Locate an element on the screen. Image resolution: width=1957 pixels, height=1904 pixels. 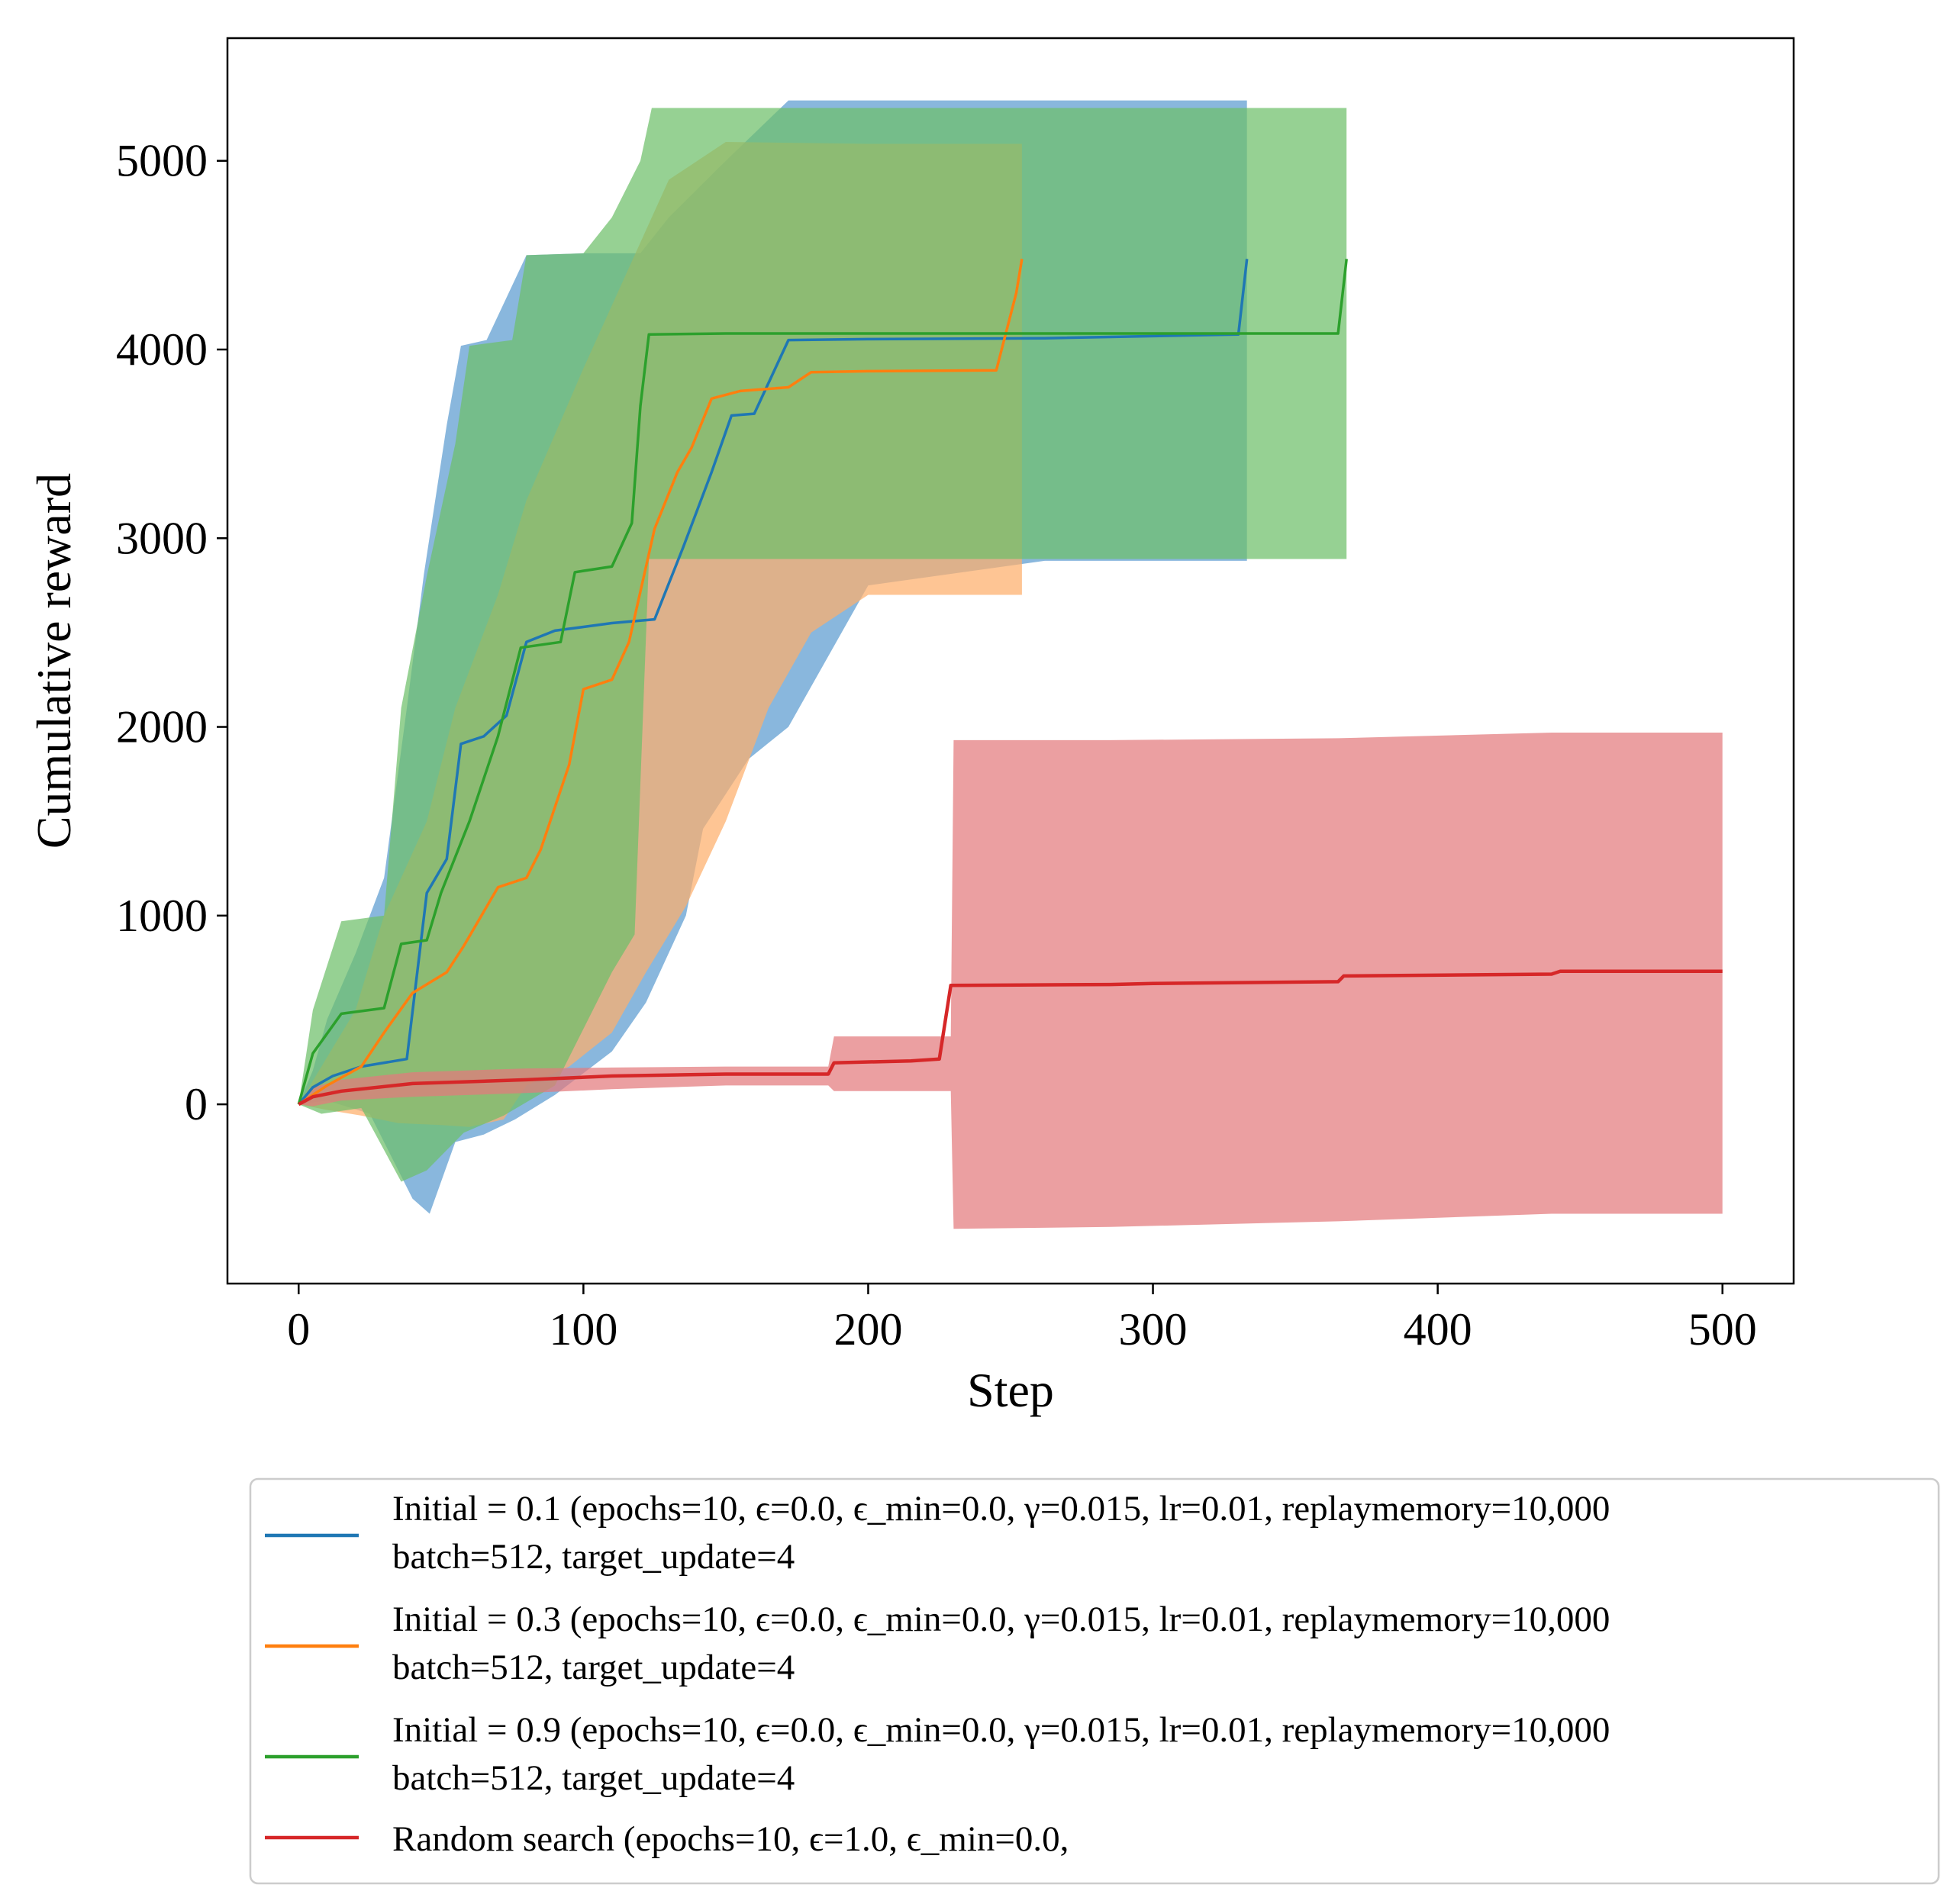
y-axis-ticks: 0 1000 2000 3000 4000 5000 is located at coordinates (171, 632).